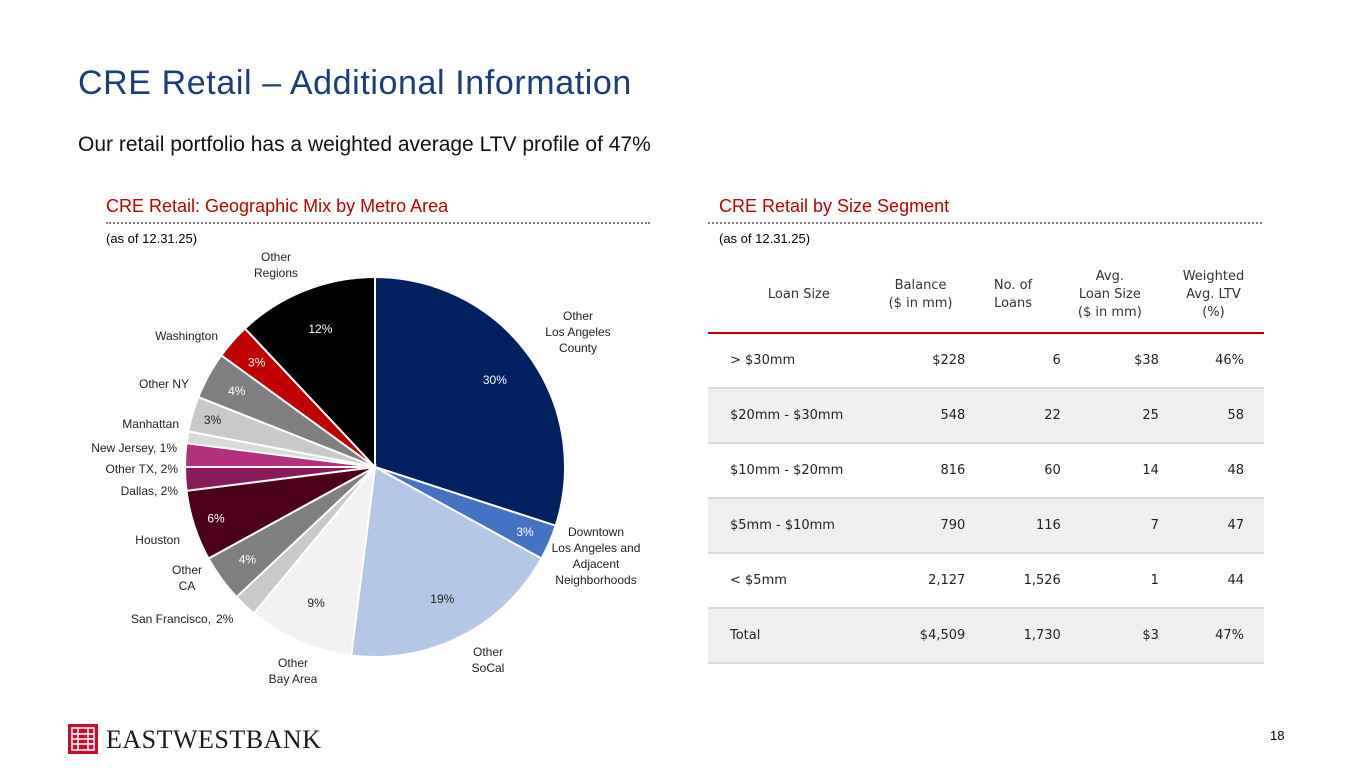 The height and width of the screenshot is (768, 1365). What do you see at coordinates (918, 581) in the screenshot?
I see `table-cell: 2,127` at bounding box center [918, 581].